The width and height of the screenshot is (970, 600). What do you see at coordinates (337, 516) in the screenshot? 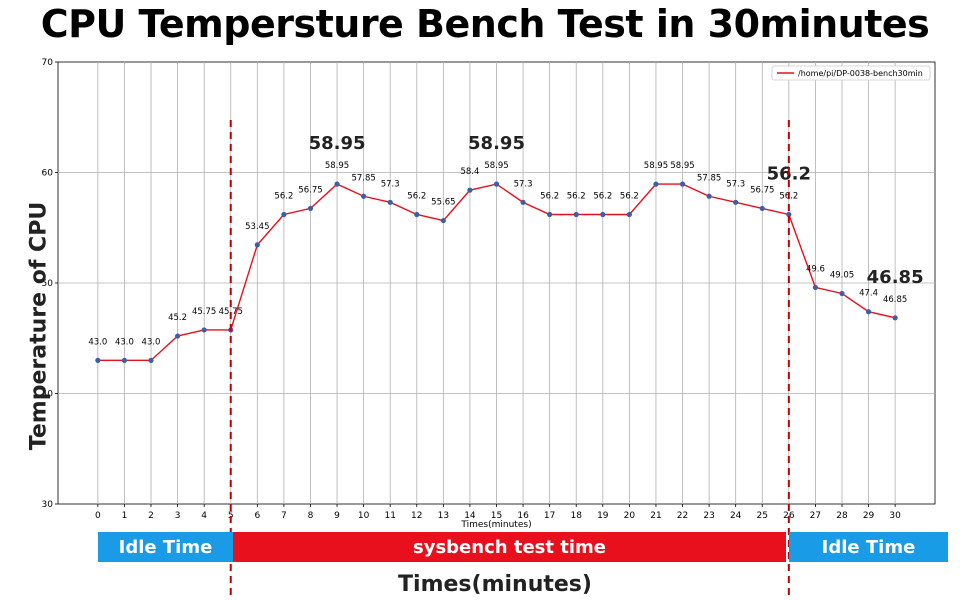
I see `x-tick-label: 9` at bounding box center [337, 516].